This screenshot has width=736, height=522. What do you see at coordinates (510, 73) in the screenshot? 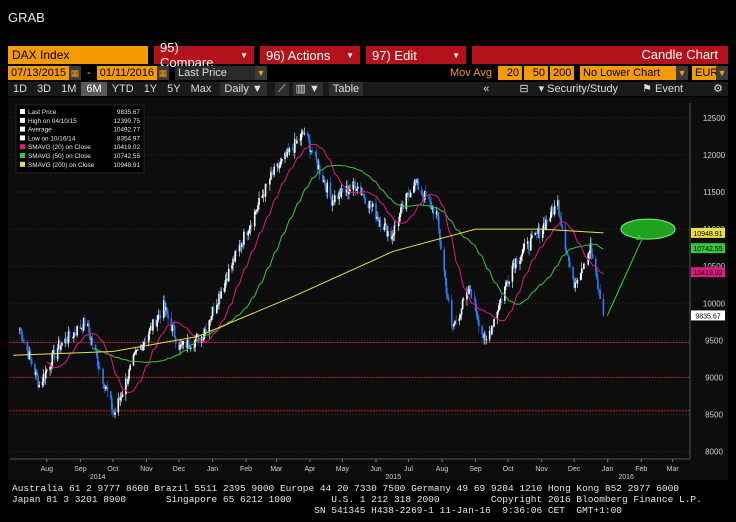
I see `mov-avg-1-field: 20` at bounding box center [510, 73].